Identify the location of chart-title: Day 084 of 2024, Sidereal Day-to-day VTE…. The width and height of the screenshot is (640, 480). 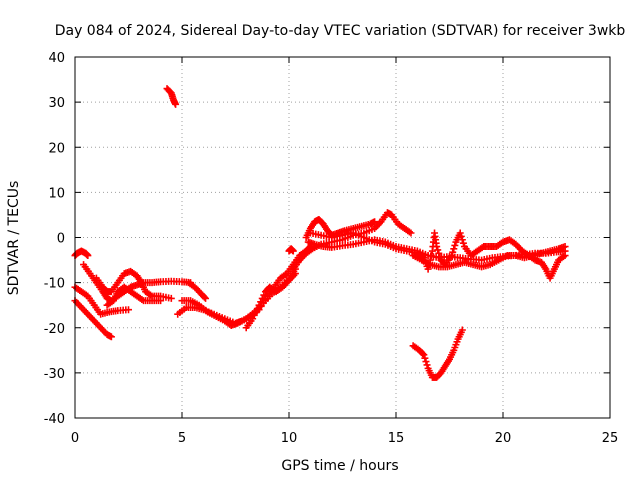
(340, 31).